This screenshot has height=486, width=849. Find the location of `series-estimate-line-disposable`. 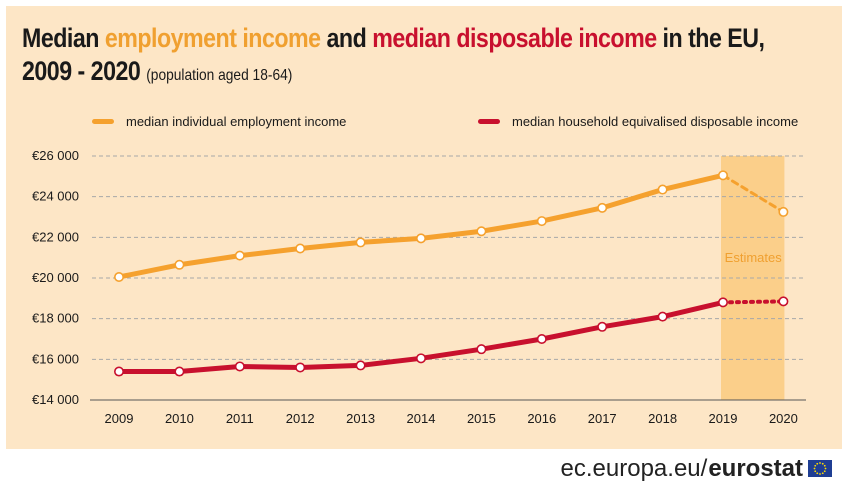

series-estimate-line-disposable is located at coordinates (753, 302).